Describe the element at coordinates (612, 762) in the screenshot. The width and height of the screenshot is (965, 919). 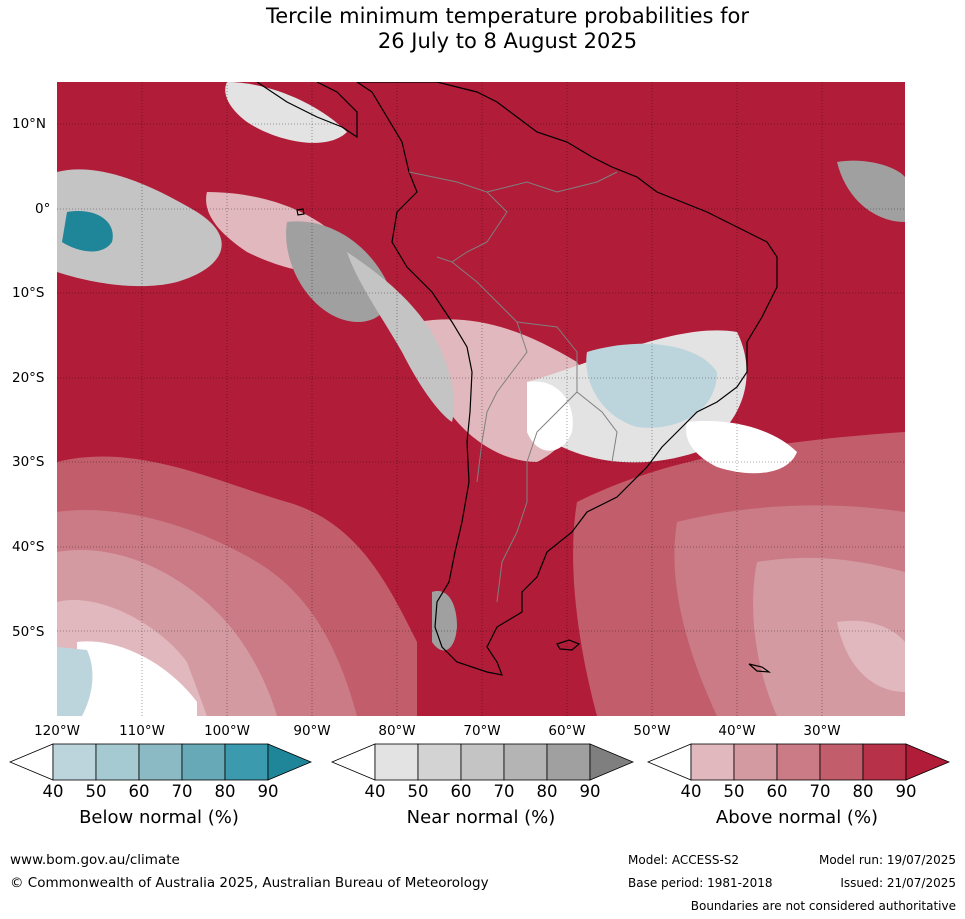
I see `colorbar-near-high-extend` at that location.